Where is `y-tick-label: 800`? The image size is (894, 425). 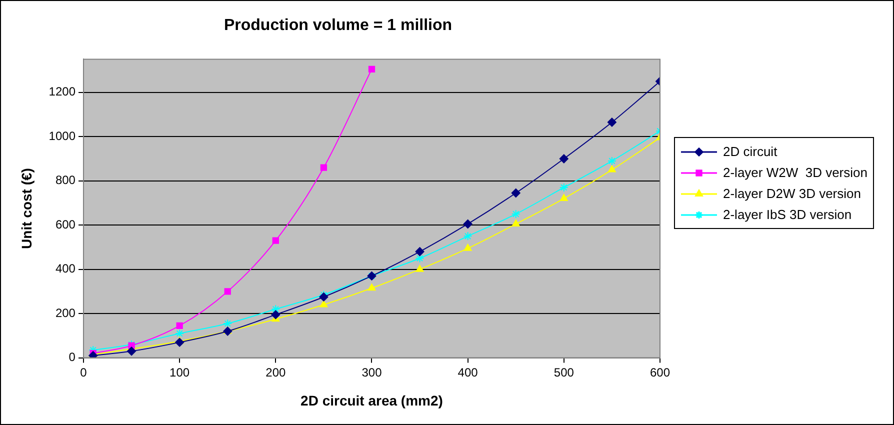
y-tick-label: 800 is located at coordinates (65, 180).